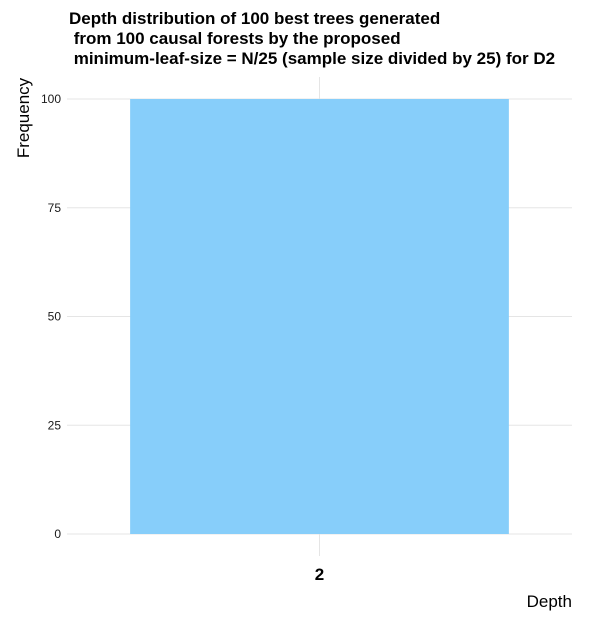  I want to click on y-tick-labels: 0 25 50 75 100, so click(51, 316).